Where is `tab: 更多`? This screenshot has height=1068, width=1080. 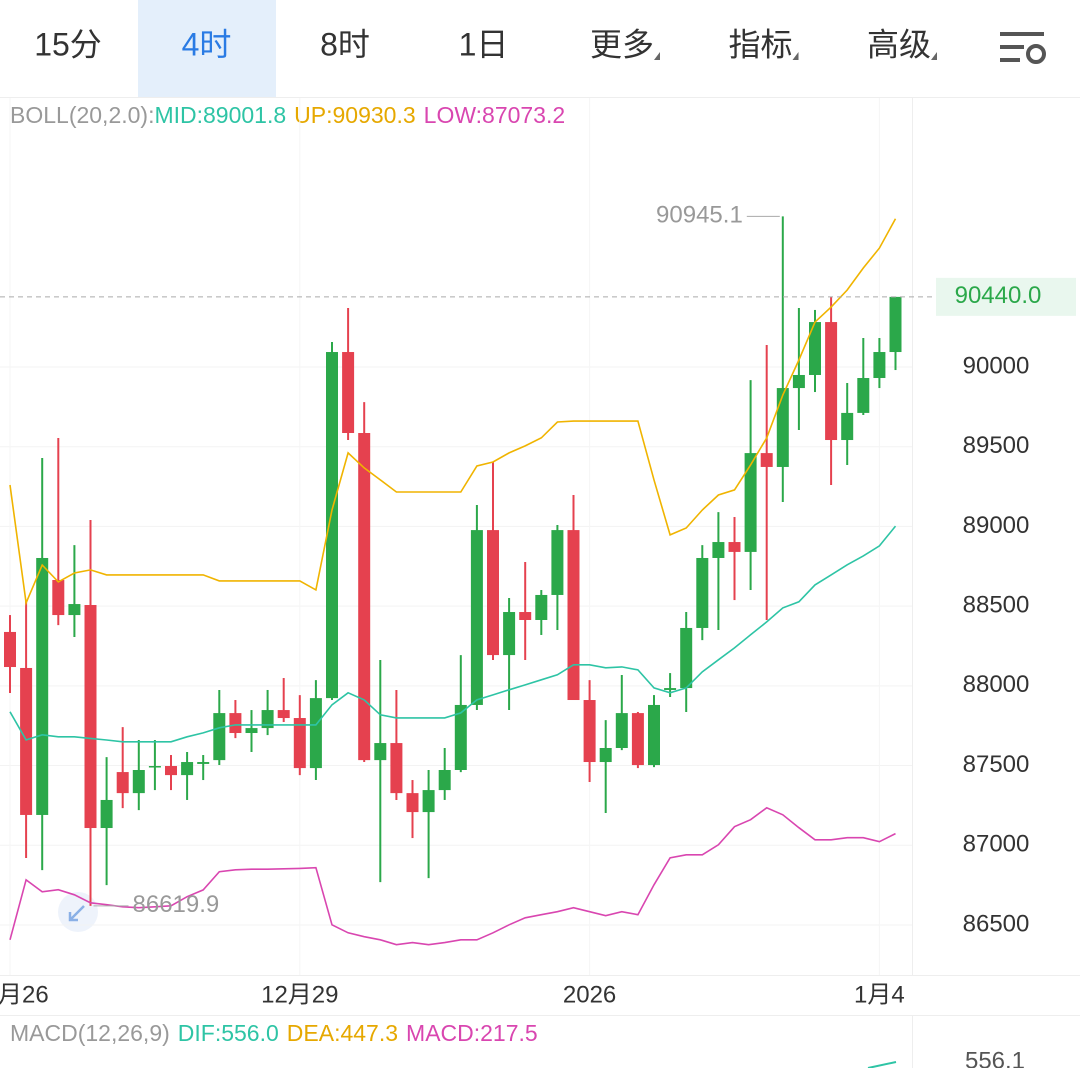
tab: 更多 is located at coordinates (622, 44).